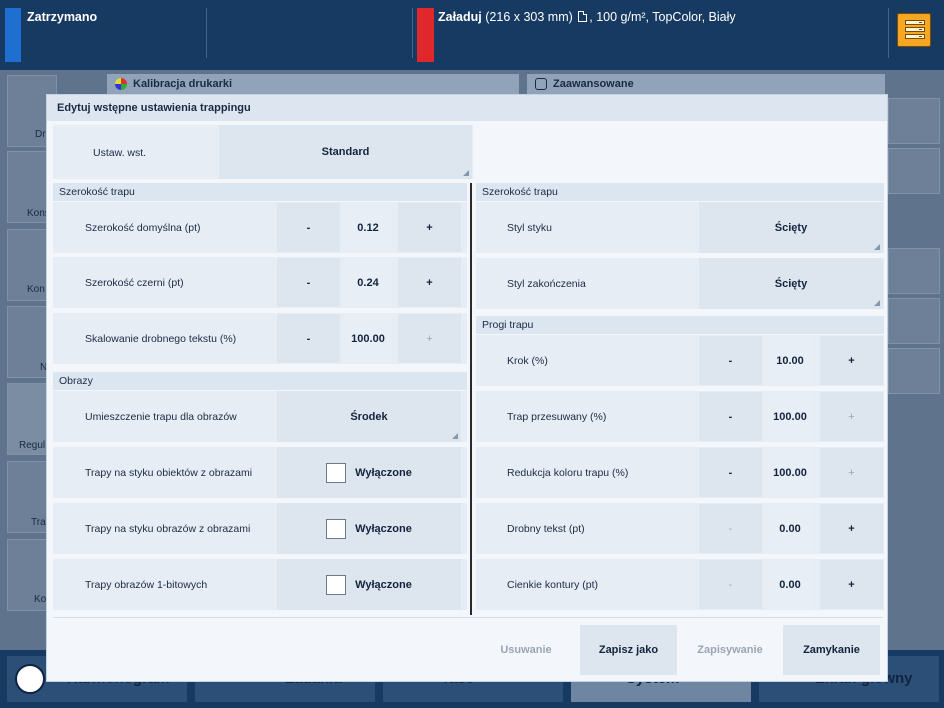 The height and width of the screenshot is (708, 944). Describe the element at coordinates (429, 227) in the screenshot. I see `default-width-increment-button: +` at that location.